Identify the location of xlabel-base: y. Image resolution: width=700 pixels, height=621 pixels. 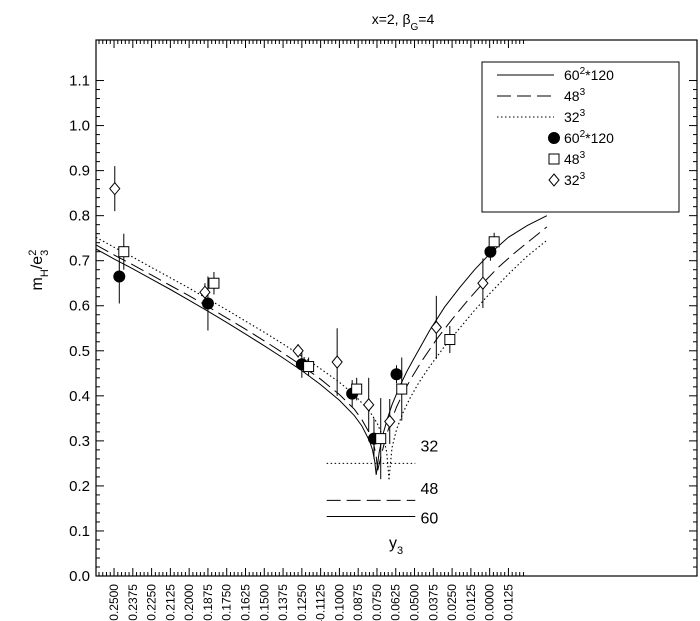
(393, 543).